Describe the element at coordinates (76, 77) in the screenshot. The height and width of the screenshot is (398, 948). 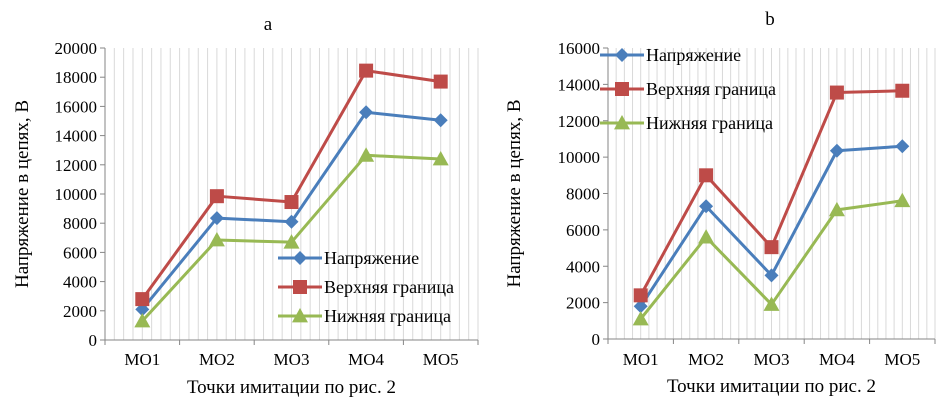
I see `y-tick-label: 18000` at that location.